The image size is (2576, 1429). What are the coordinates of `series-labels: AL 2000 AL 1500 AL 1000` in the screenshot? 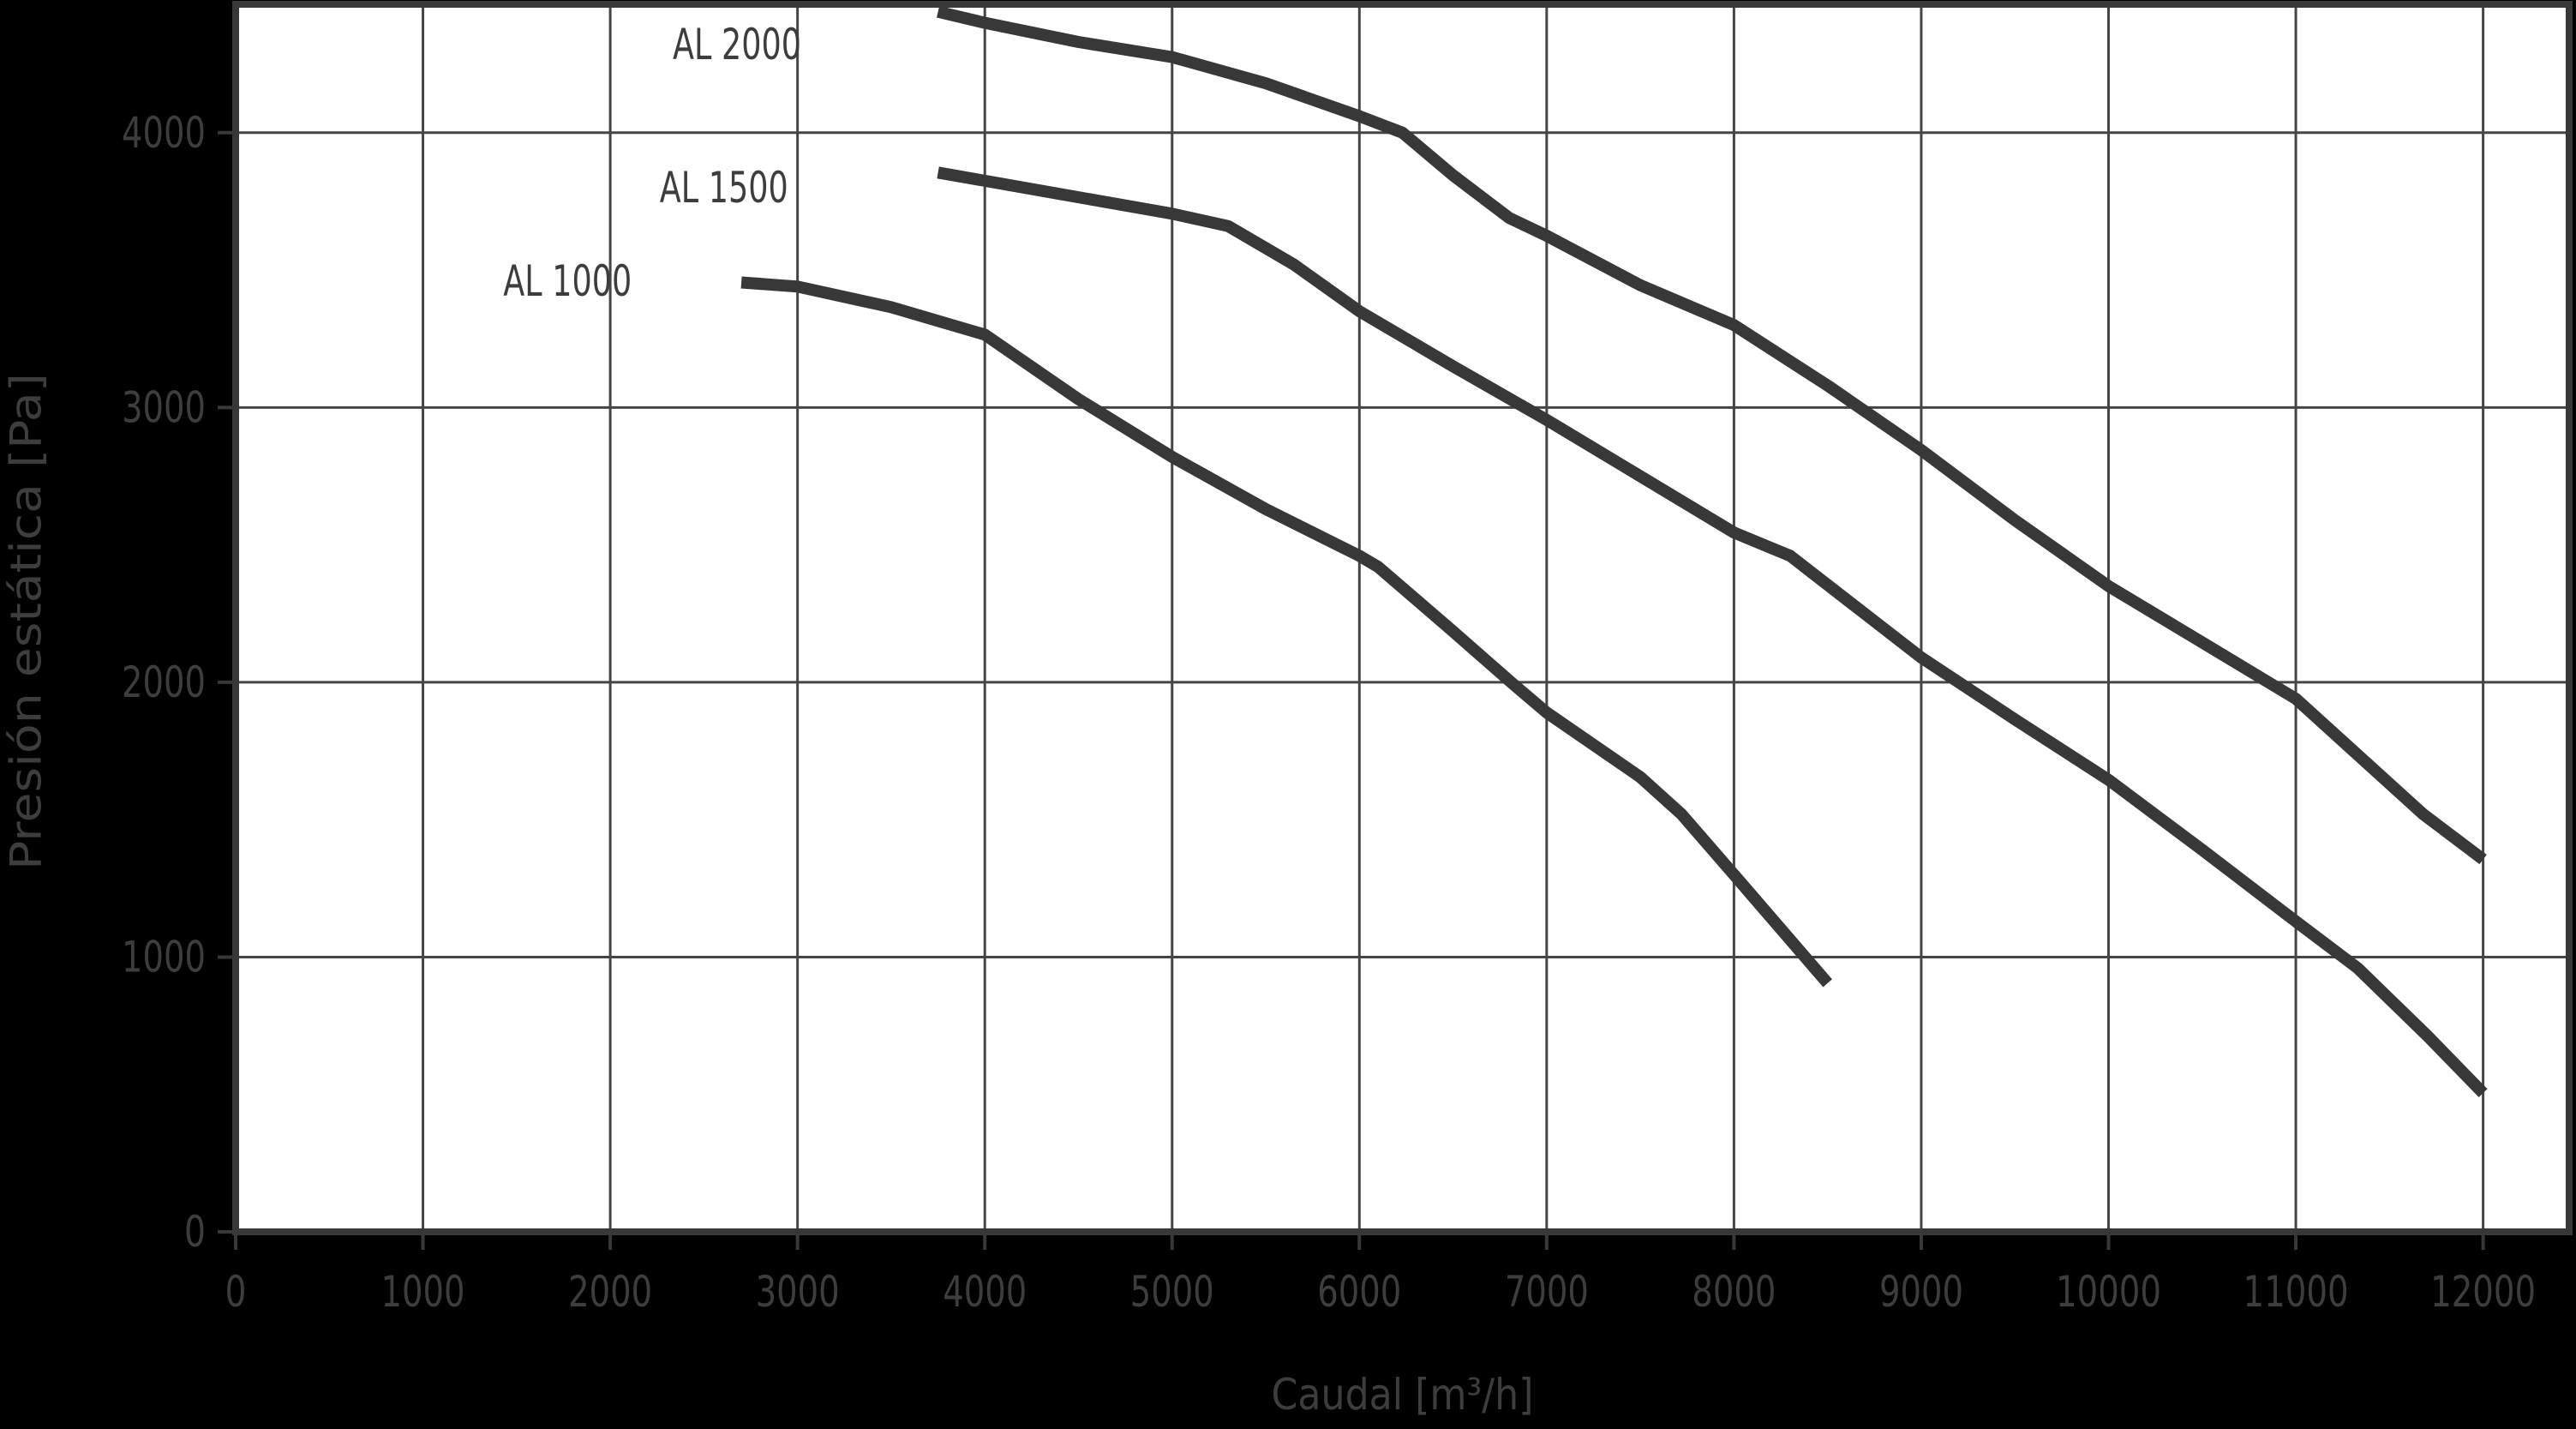 It's located at (652, 163).